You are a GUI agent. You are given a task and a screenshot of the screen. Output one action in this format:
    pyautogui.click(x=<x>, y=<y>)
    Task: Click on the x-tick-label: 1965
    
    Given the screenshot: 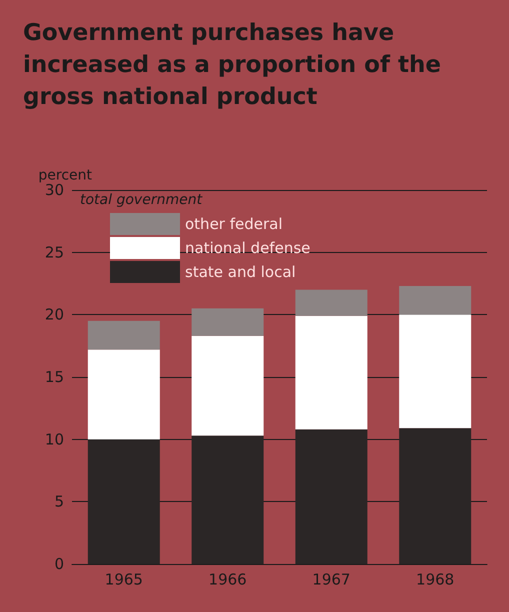 What is the action you would take?
    pyautogui.click(x=123, y=579)
    